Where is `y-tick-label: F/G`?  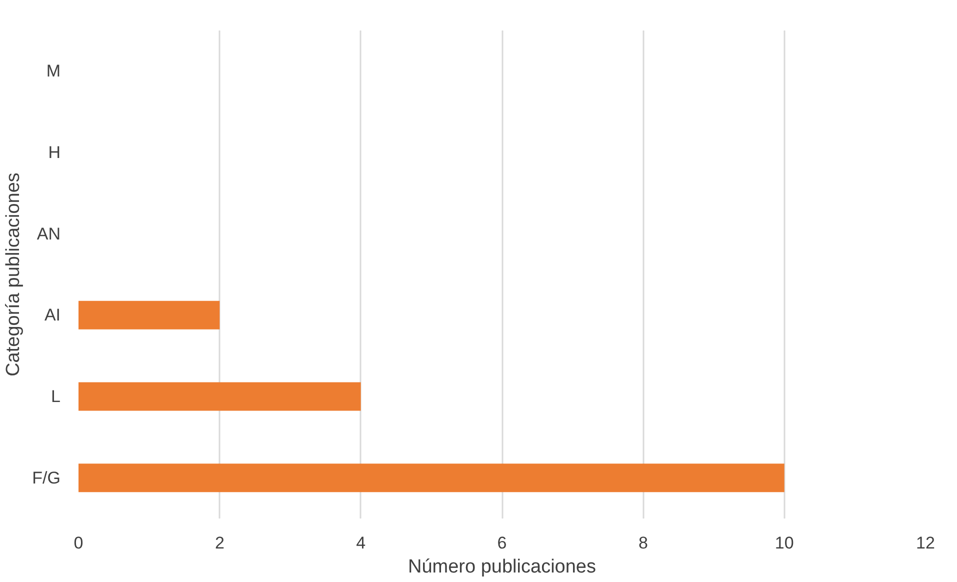
y-tick-label: F/G is located at coordinates (46, 478).